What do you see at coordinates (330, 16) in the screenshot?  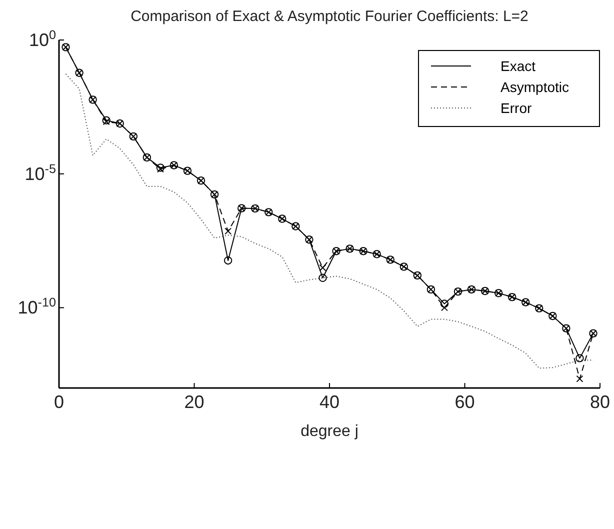 I see `chart-title: Comparison of Exact & Asymptotic Fourier Coefficients: L=2` at bounding box center [330, 16].